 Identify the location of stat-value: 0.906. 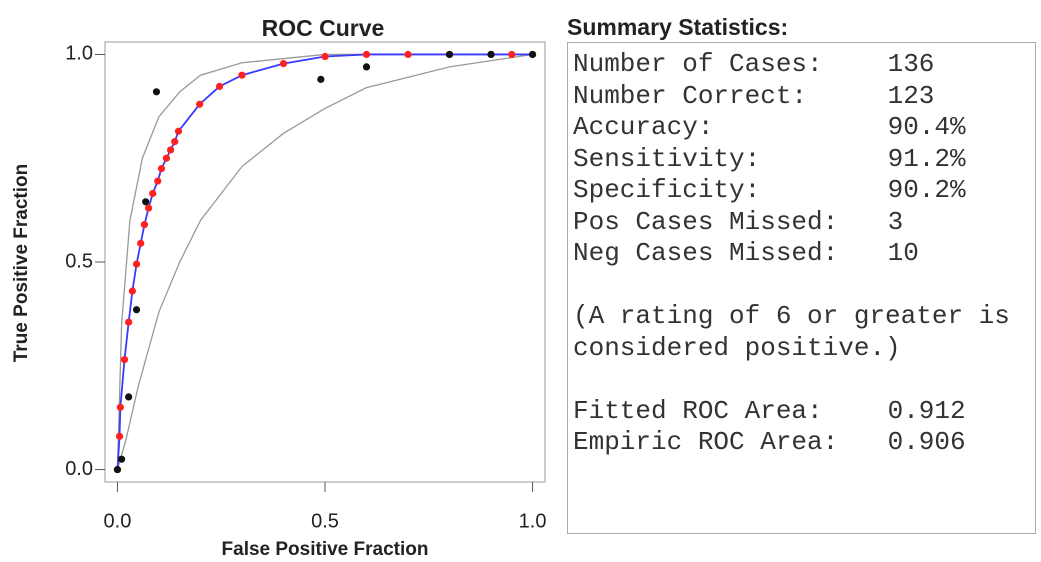
(926, 442).